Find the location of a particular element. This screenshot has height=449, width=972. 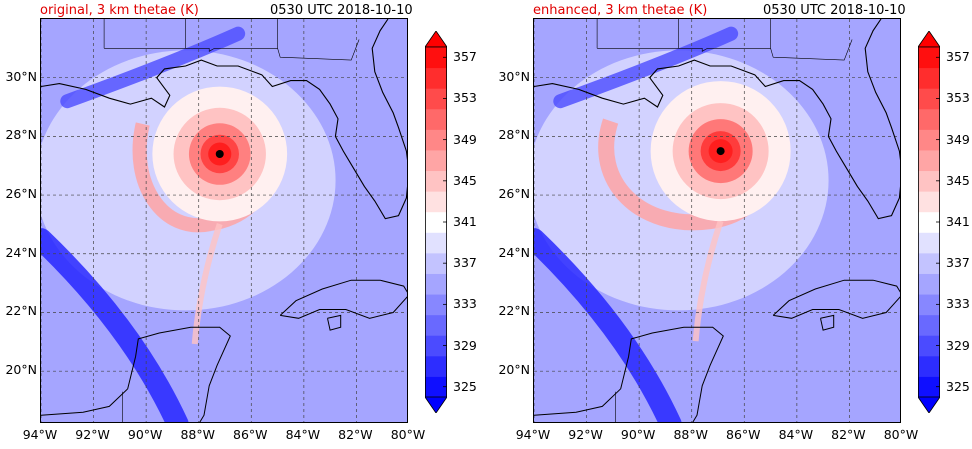

colorbar-enhanced is located at coordinates (929, 222).